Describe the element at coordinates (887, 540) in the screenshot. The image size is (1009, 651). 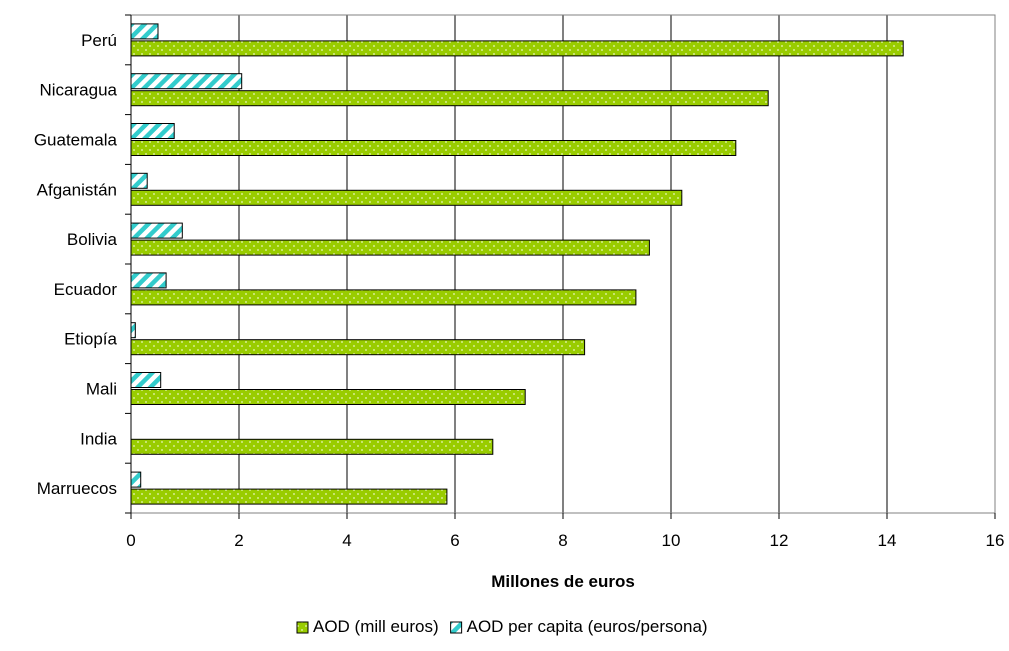
I see `x-tick-label: 14` at that location.